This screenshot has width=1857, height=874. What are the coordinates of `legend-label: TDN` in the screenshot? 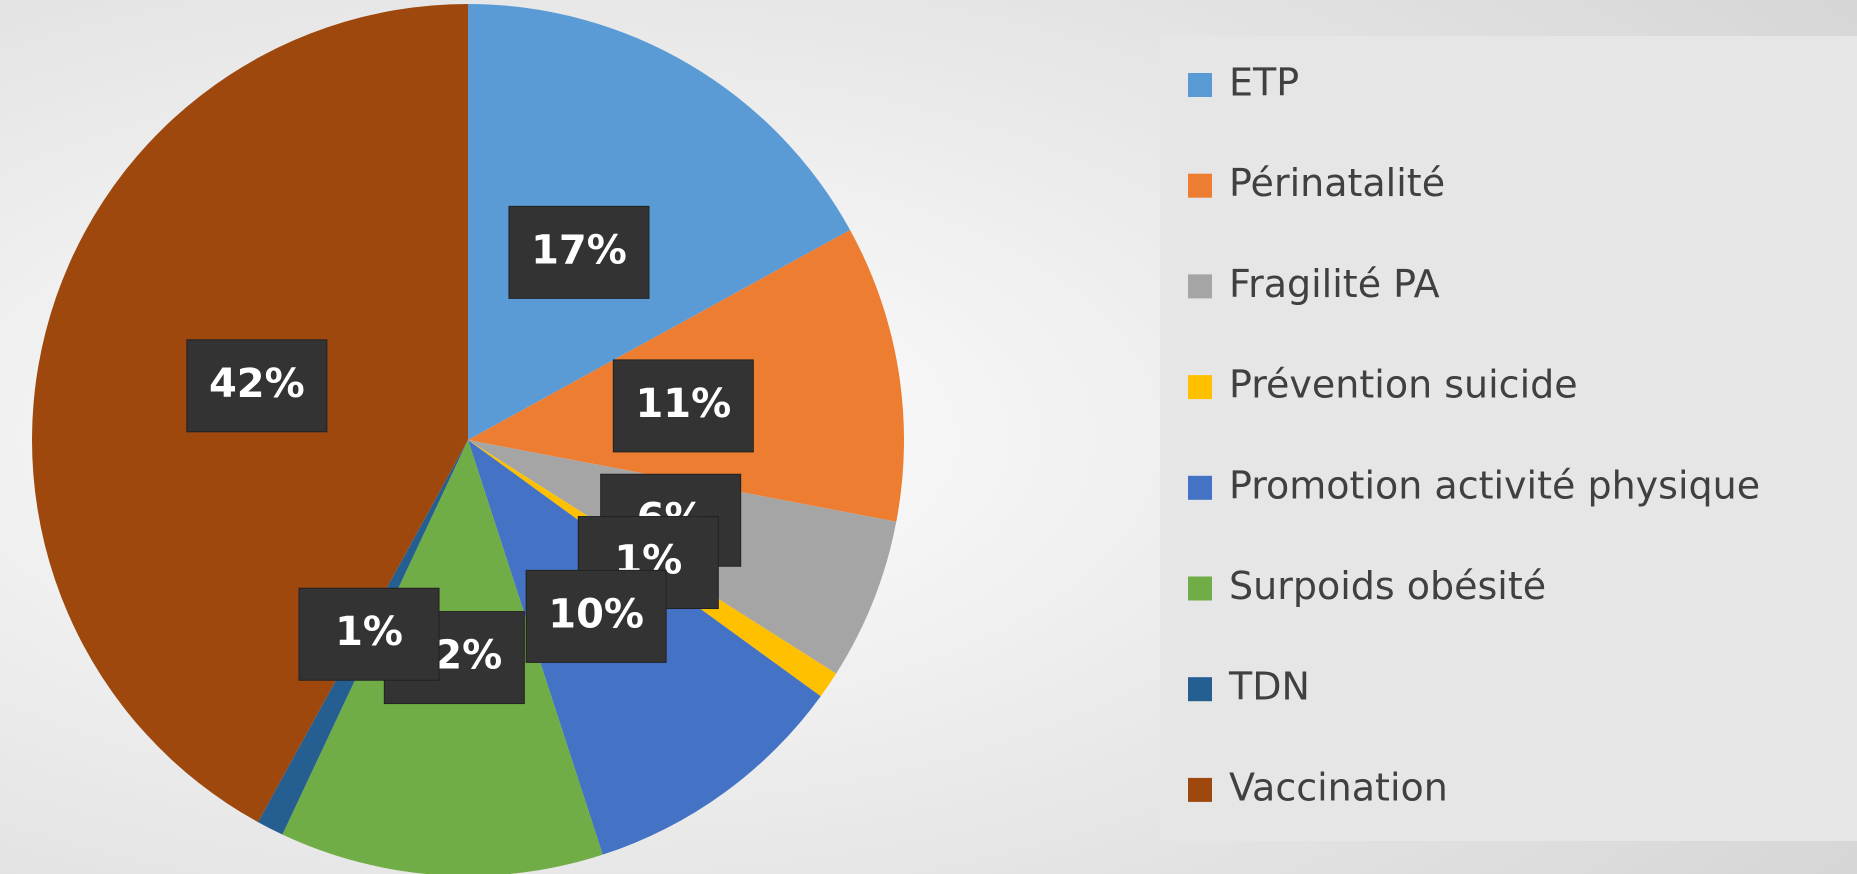 It's located at (1269, 687).